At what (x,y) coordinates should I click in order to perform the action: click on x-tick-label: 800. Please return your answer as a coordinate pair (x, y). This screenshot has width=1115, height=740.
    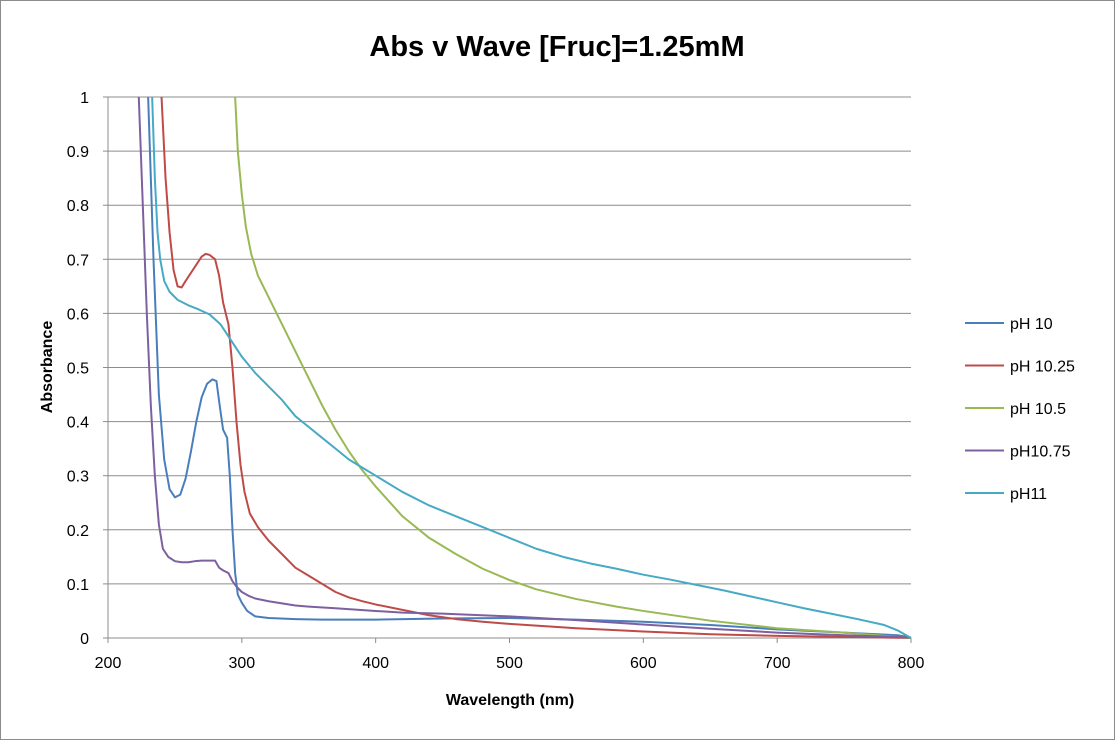
    Looking at the image, I should click on (911, 663).